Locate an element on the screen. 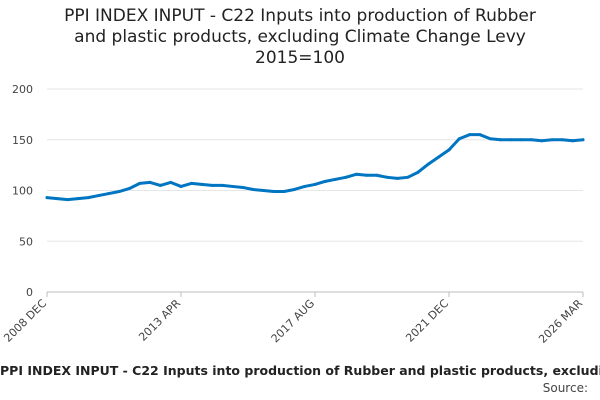 This screenshot has height=400, width=600. y-tick-label: 150 is located at coordinates (22, 140).